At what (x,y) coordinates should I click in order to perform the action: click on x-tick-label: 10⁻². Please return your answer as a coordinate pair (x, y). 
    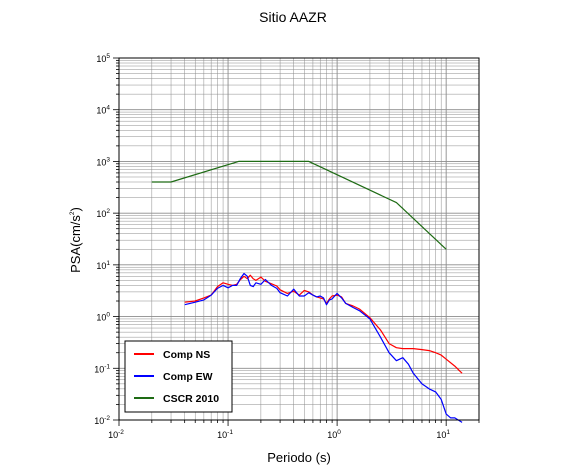
    Looking at the image, I should click on (116, 434).